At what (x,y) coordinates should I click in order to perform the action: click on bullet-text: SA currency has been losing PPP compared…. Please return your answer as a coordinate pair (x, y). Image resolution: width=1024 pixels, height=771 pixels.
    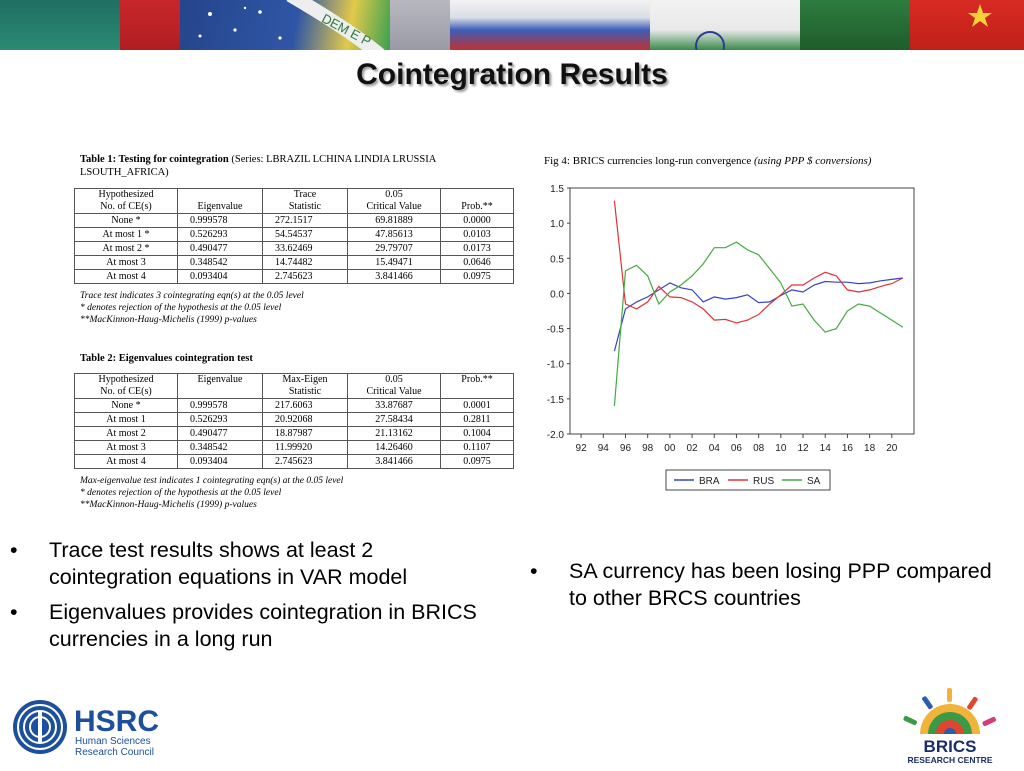
    Looking at the image, I should click on (780, 584).